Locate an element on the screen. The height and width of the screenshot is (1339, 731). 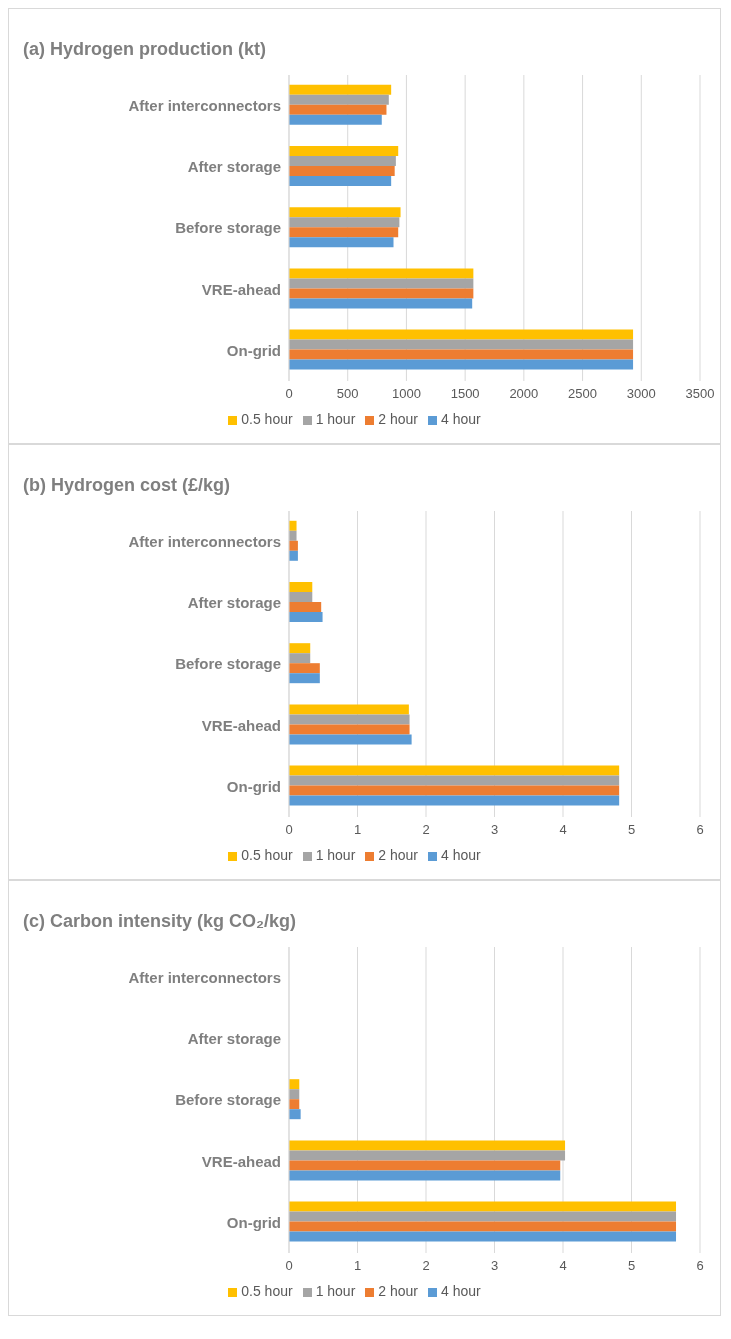
x-tick-label: 1500 is located at coordinates (465, 394).